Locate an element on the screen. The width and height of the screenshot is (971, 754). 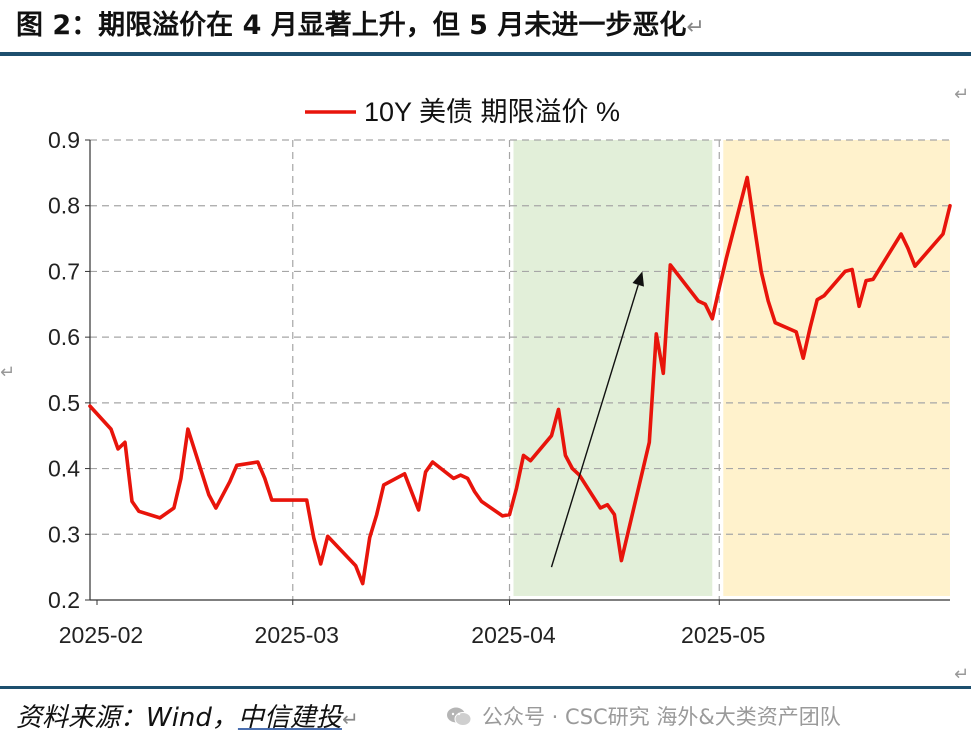
y-tick-label: 0.7 is located at coordinates (64, 271).